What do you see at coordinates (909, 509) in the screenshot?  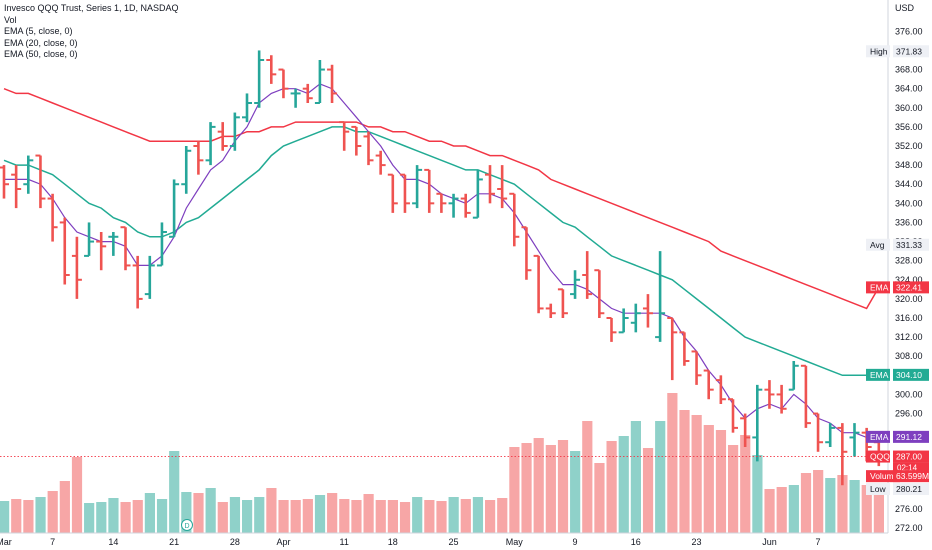 I see `y-tick-label: 276.00` at bounding box center [909, 509].